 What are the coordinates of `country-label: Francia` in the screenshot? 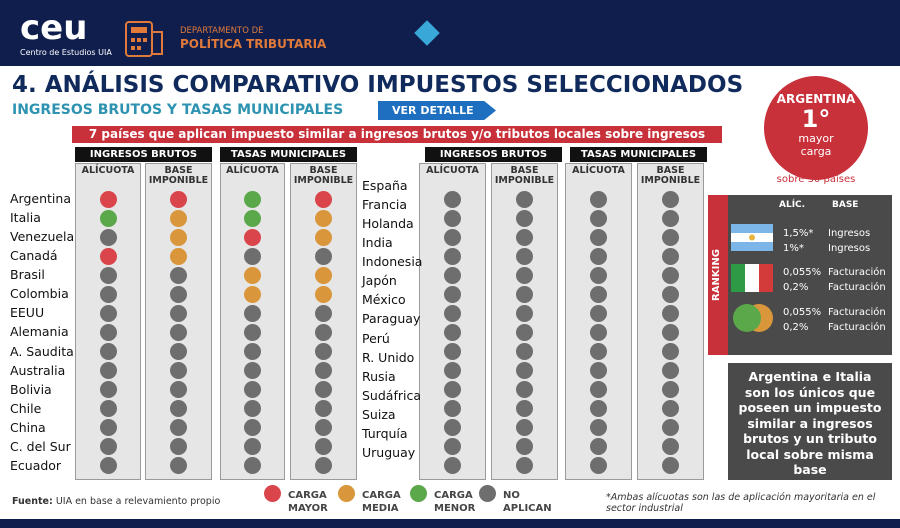 It's located at (385, 205).